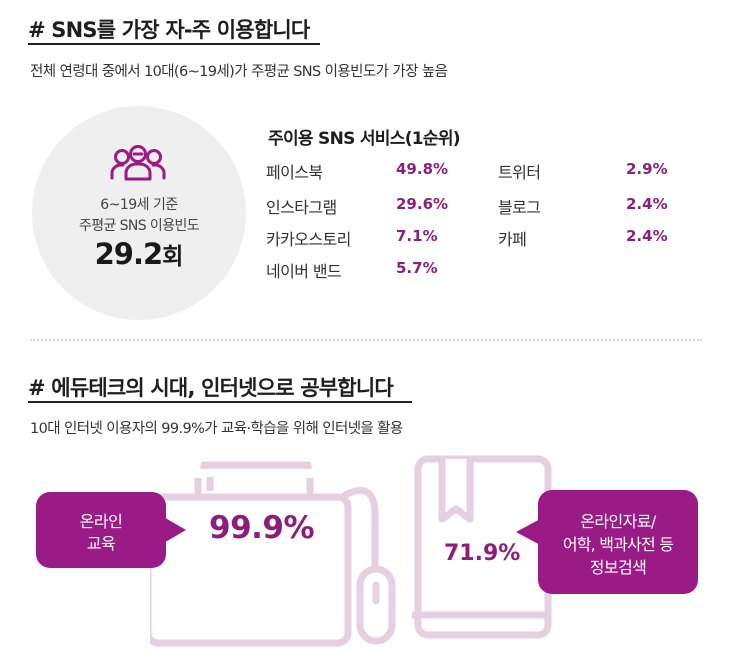  What do you see at coordinates (294, 172) in the screenshot?
I see `service-name: 페이스북` at bounding box center [294, 172].